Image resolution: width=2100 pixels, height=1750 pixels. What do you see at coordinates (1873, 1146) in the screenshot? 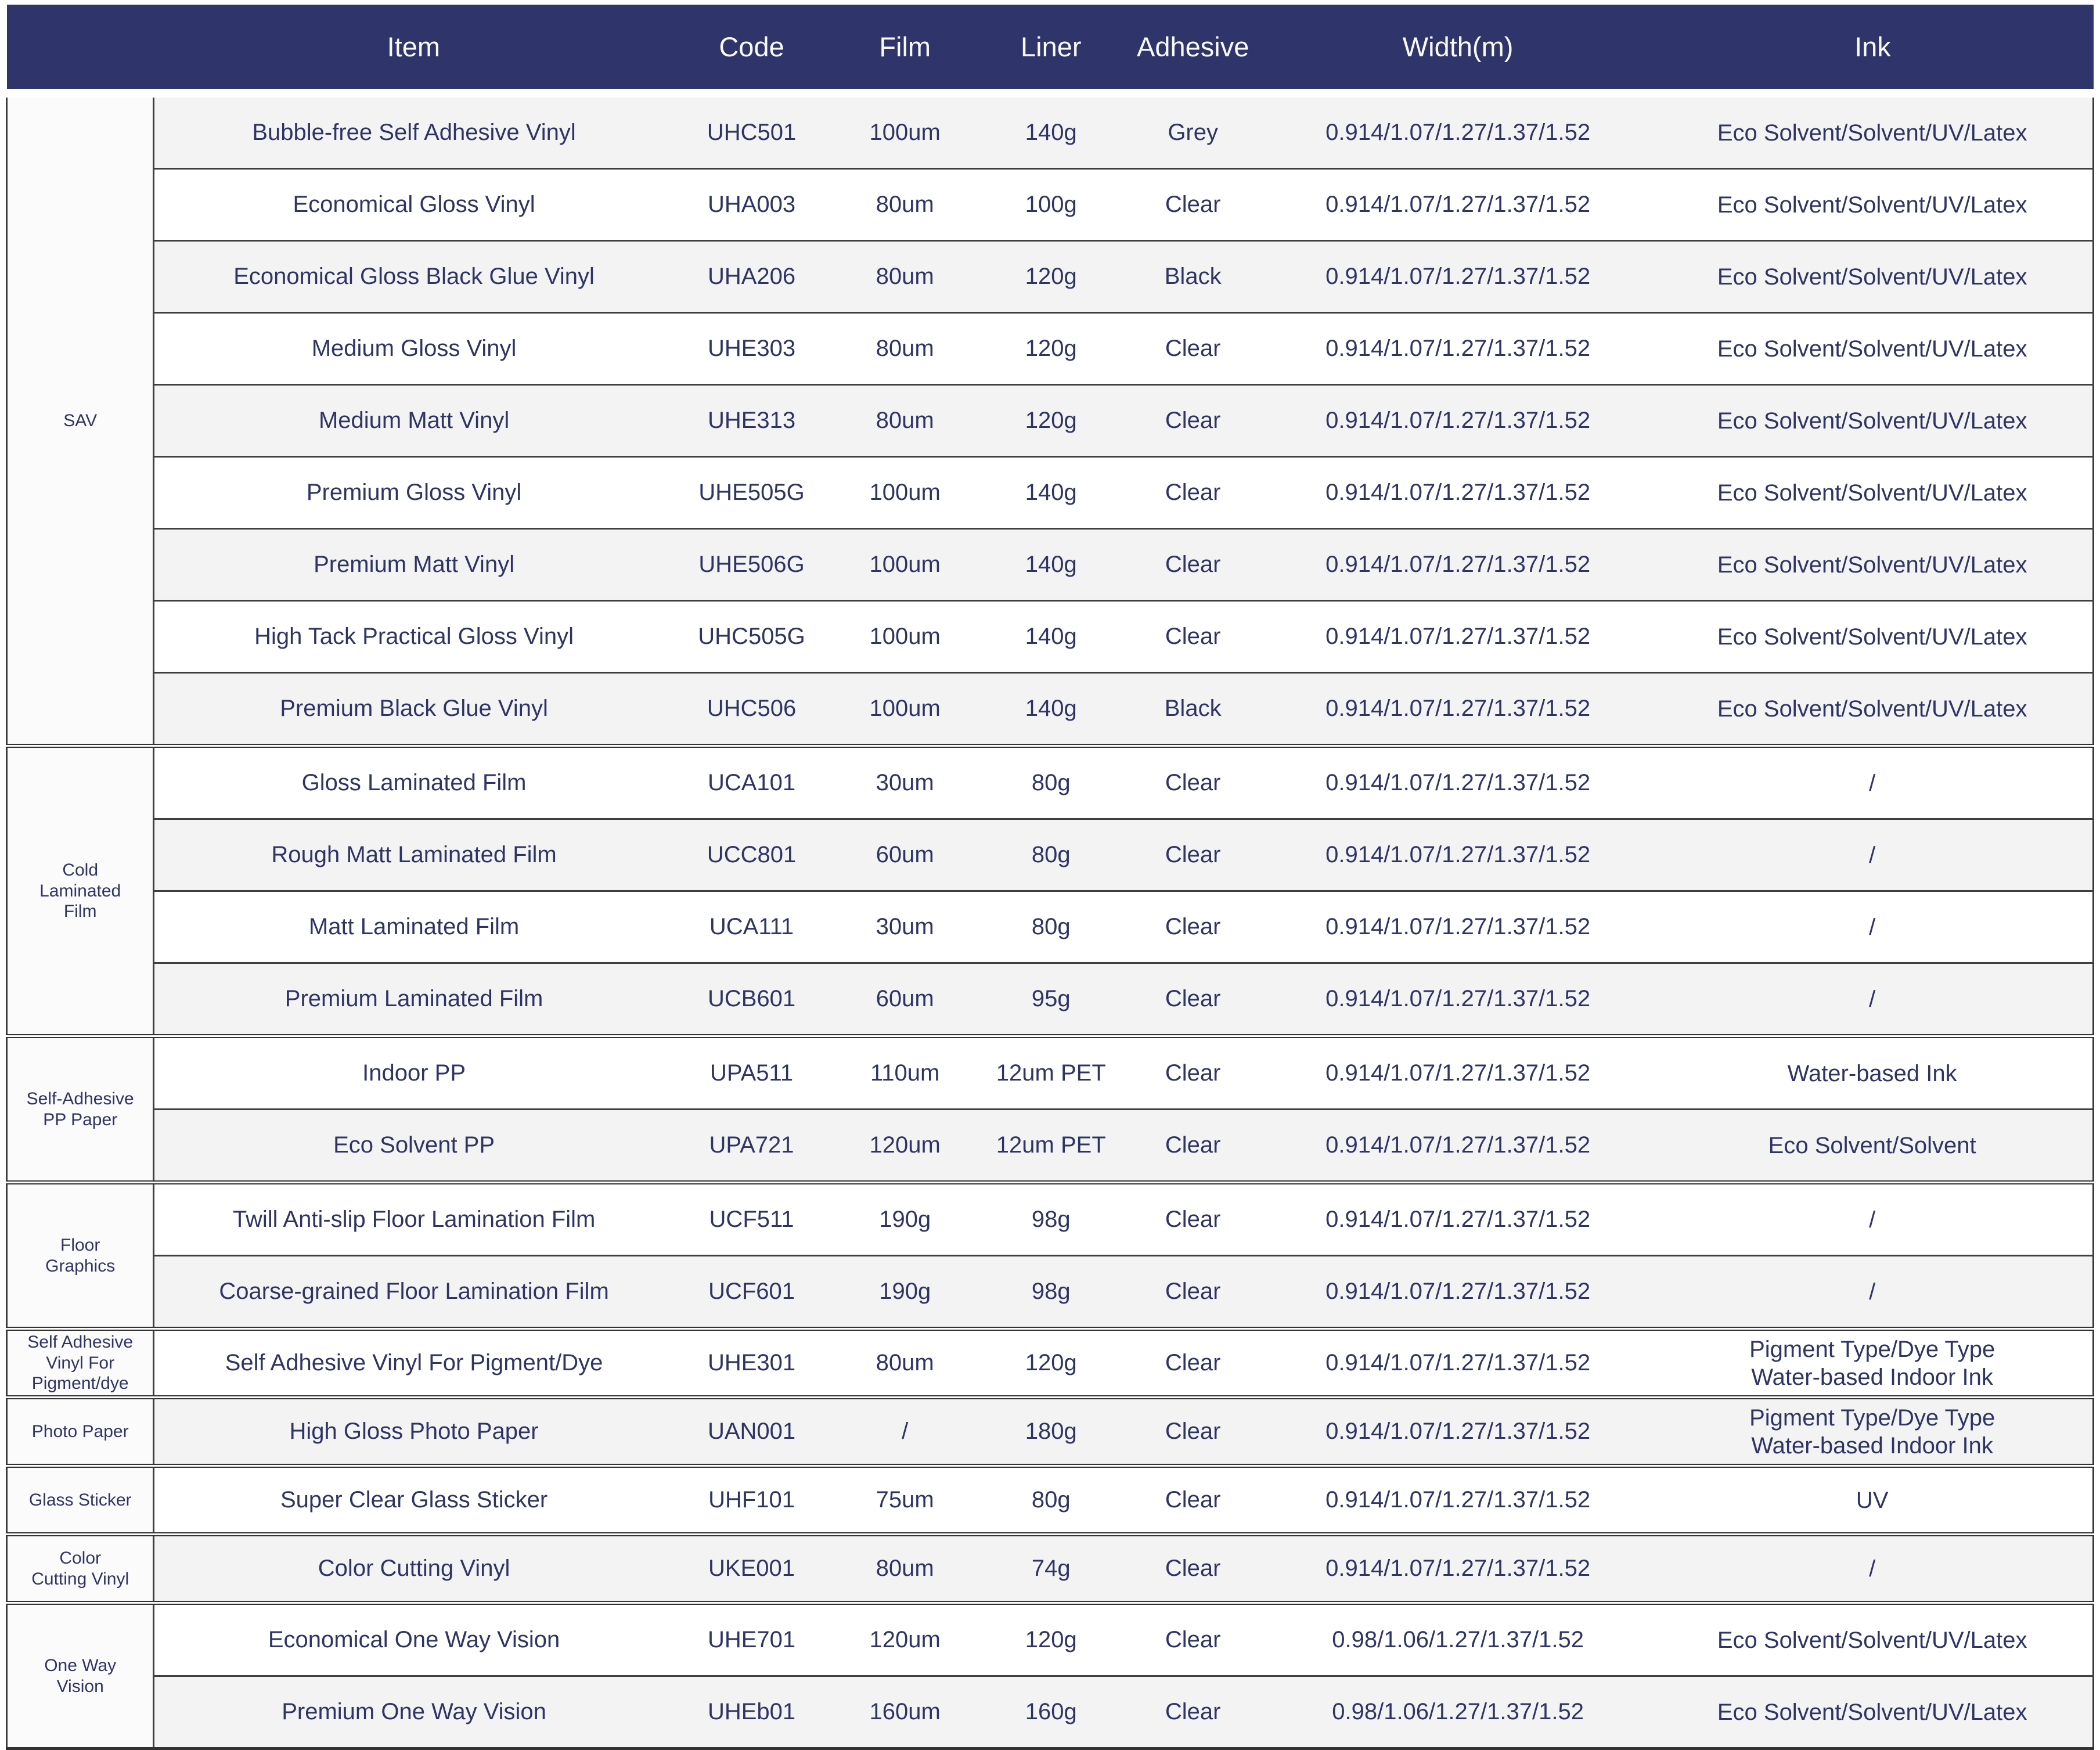
I see `ink-cell: Eco Solvent/Solvent` at bounding box center [1873, 1146].